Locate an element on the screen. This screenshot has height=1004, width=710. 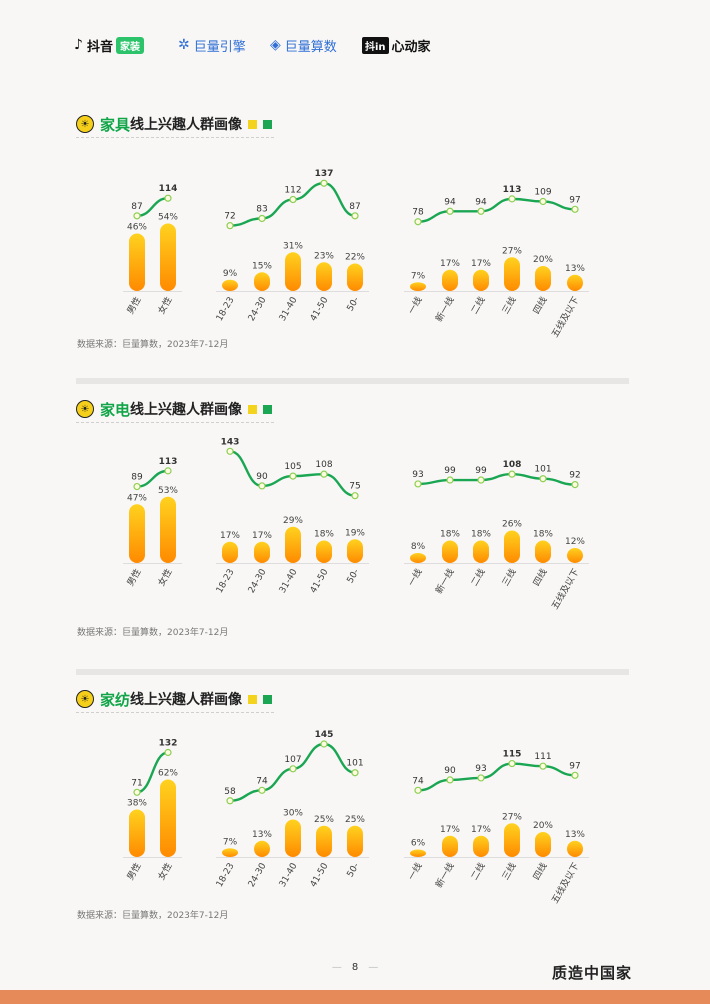
page-number: —8— is located at coordinates (355, 967).